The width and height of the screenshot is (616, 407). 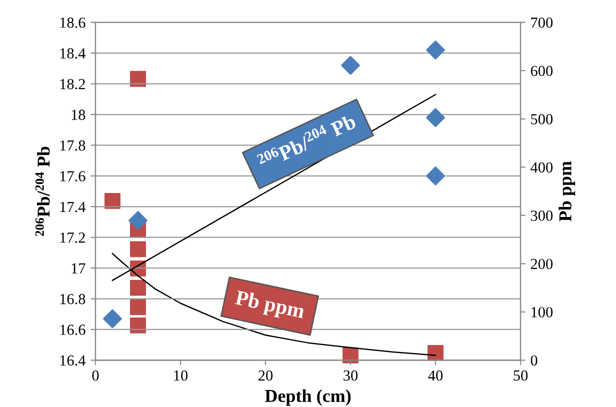 I want to click on y-tick-label: 16.6, so click(x=73, y=330).